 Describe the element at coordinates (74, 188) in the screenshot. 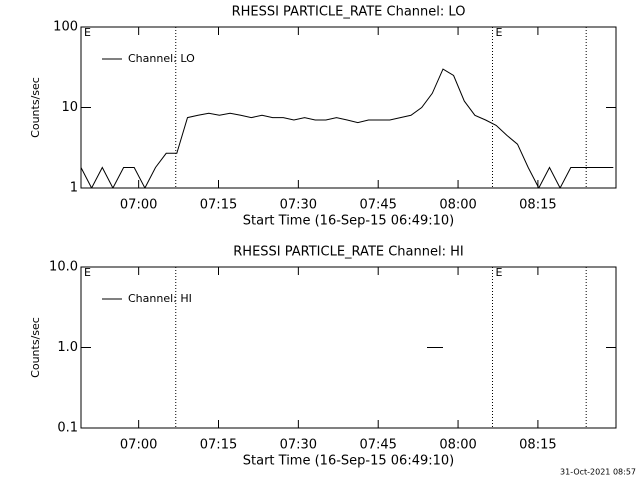

I see `y-tick-label: 1` at that location.